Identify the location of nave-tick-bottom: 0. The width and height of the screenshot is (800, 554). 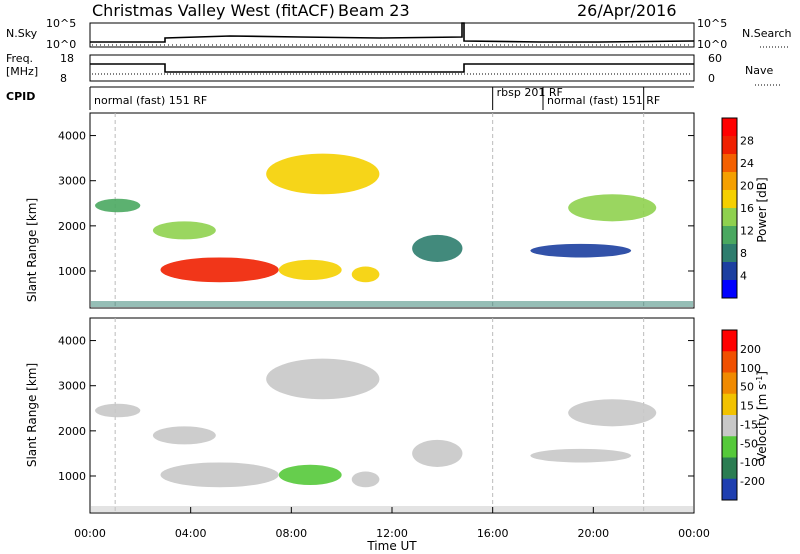
(711, 78).